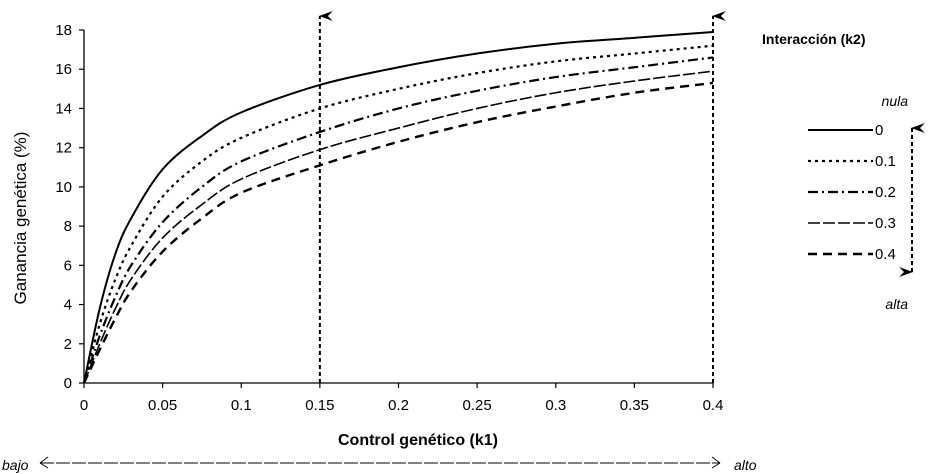 This screenshot has height=474, width=933. Describe the element at coordinates (44, 462) in the screenshot. I see `range-arrow-left-head` at that location.